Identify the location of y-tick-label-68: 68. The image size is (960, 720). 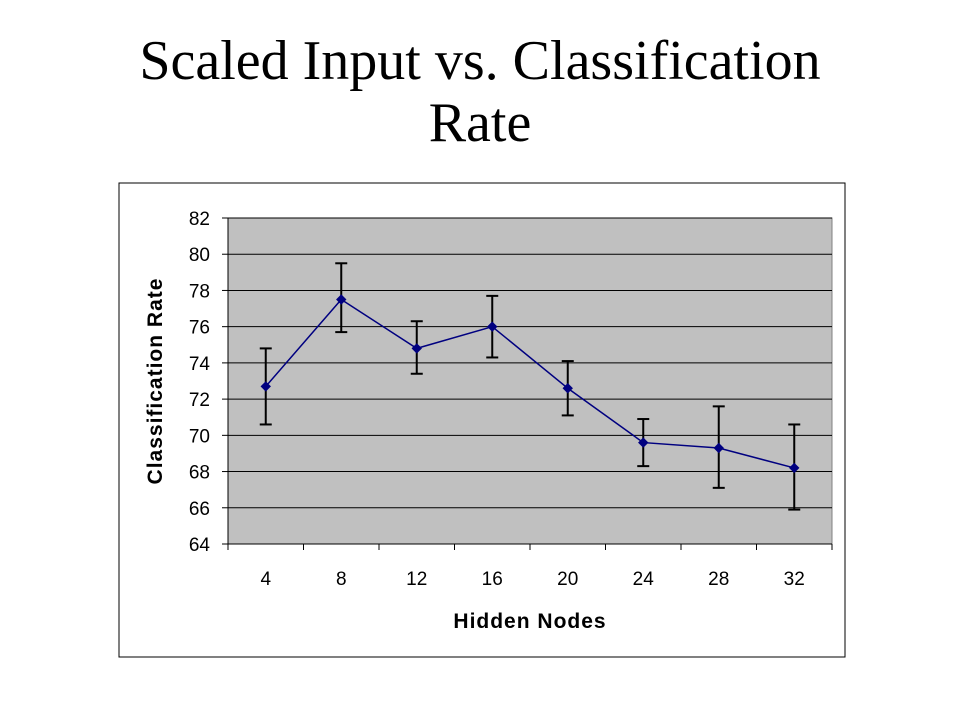
(199, 473).